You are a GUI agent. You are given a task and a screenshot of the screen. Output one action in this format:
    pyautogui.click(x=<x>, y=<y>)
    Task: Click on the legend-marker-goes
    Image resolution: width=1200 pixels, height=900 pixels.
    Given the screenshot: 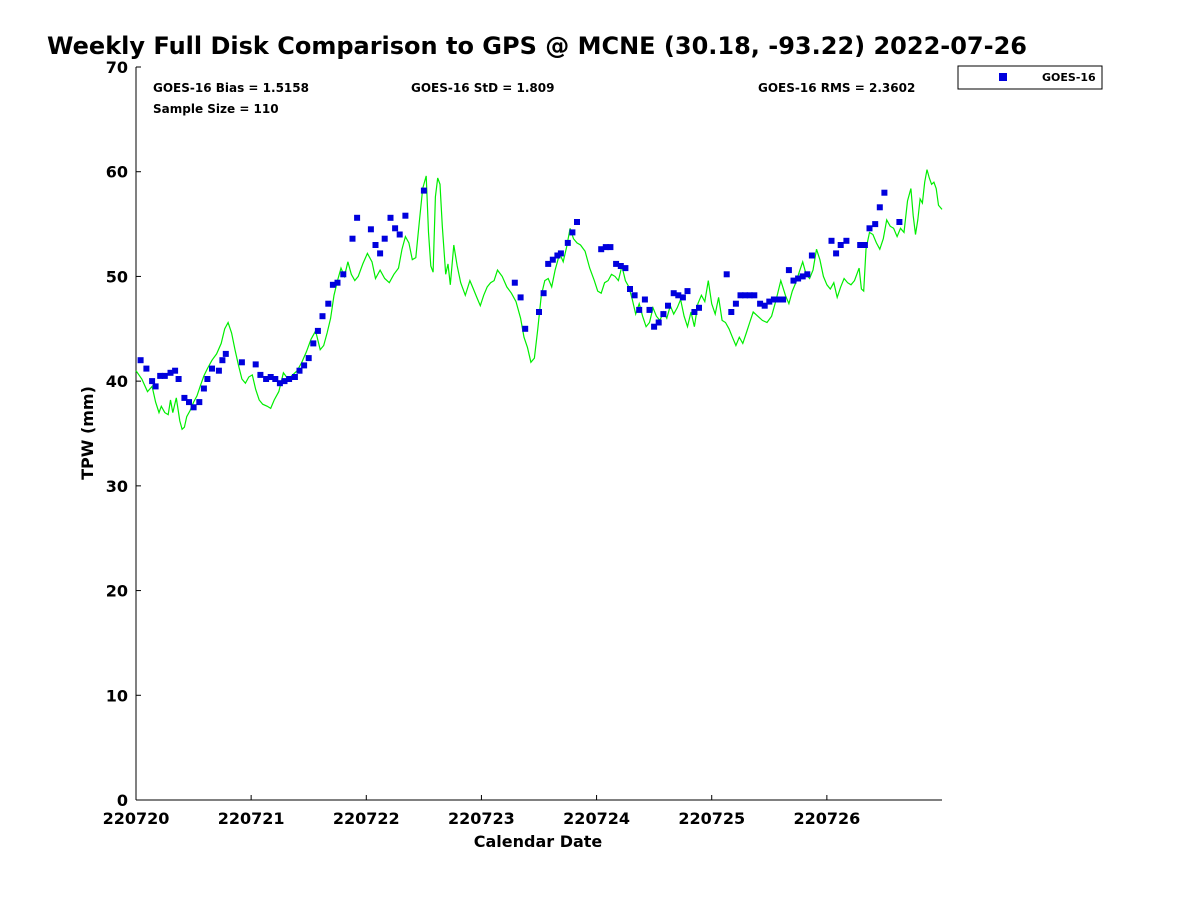 What is the action you would take?
    pyautogui.click(x=1003, y=77)
    